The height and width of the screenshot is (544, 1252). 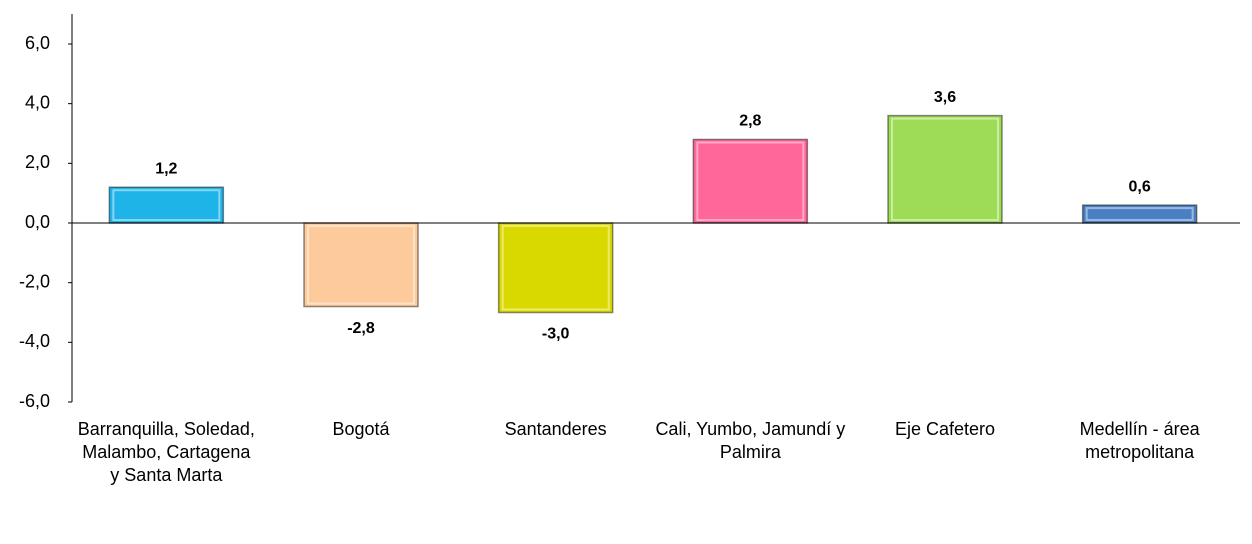 What do you see at coordinates (1139, 440) in the screenshot?
I see `x-tick-label: Medellín - área metropolitana` at bounding box center [1139, 440].